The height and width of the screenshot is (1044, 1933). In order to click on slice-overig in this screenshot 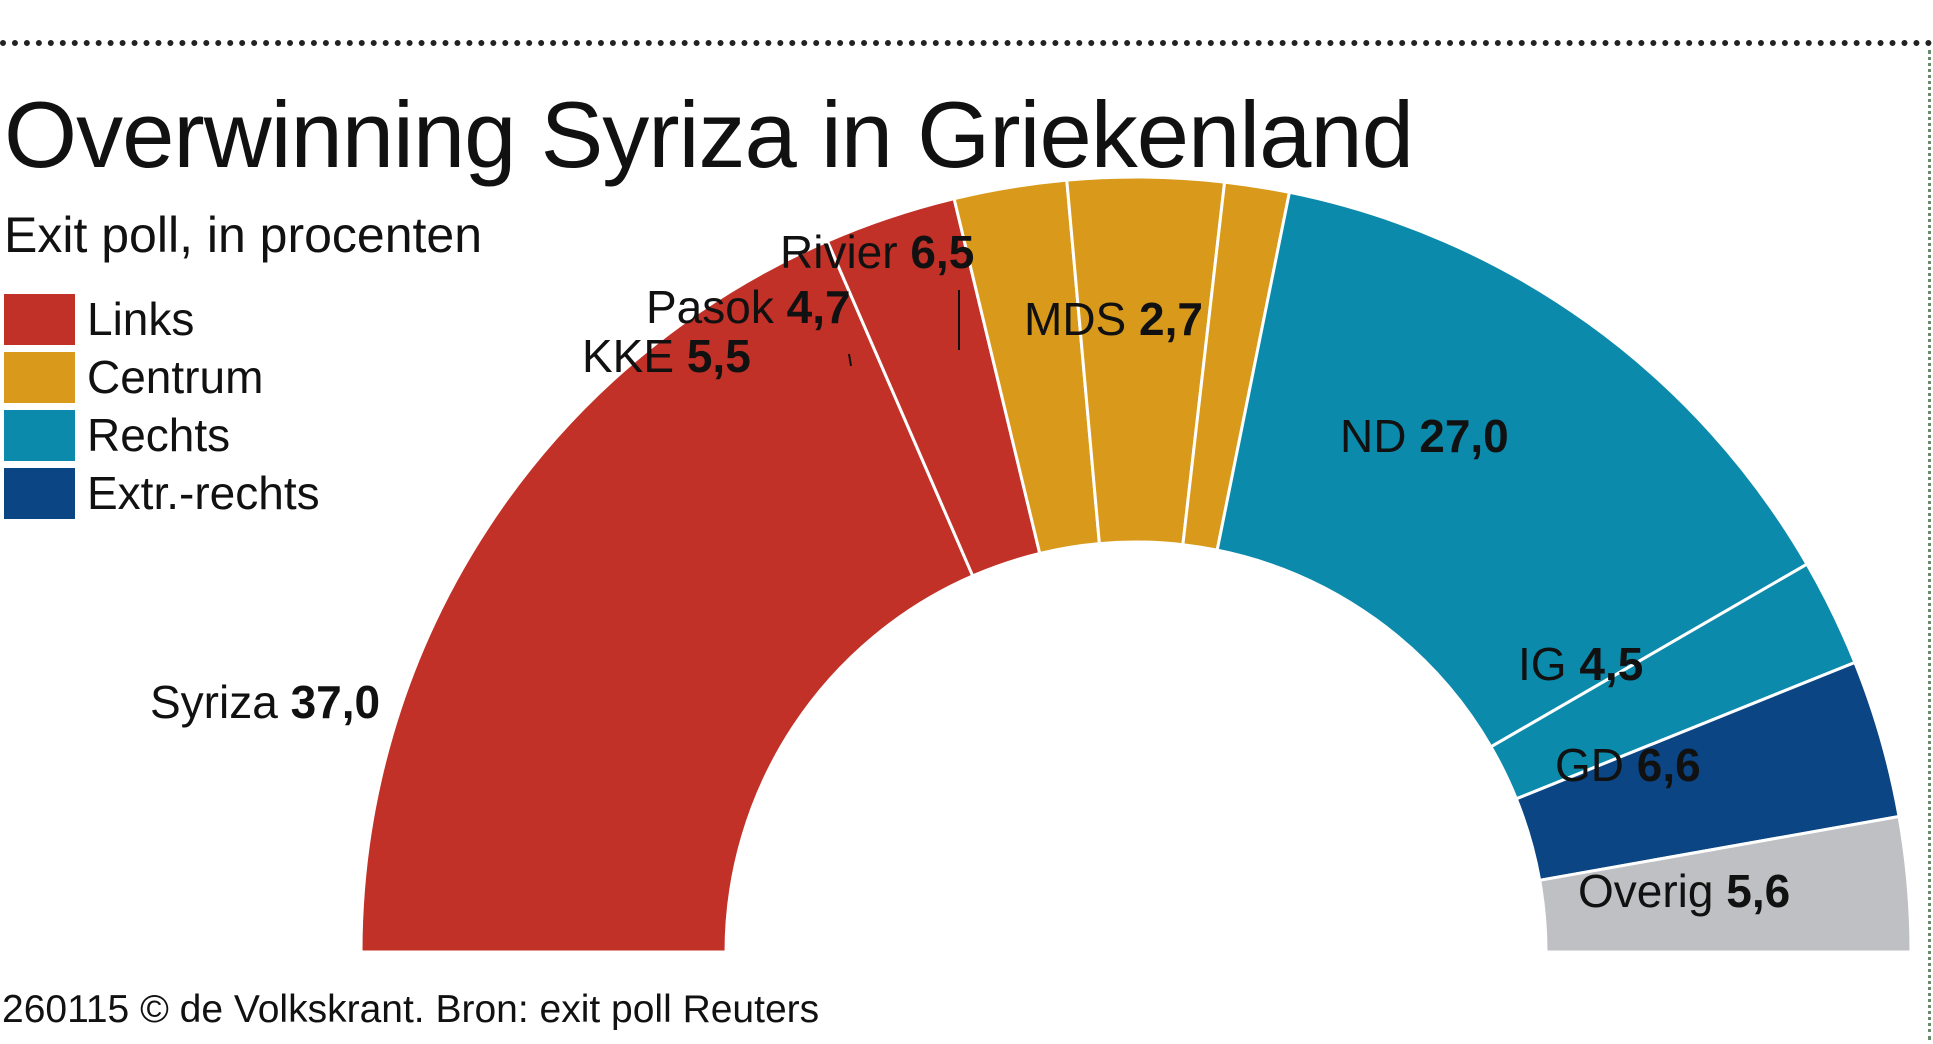, I will do `click(1725, 884)`.